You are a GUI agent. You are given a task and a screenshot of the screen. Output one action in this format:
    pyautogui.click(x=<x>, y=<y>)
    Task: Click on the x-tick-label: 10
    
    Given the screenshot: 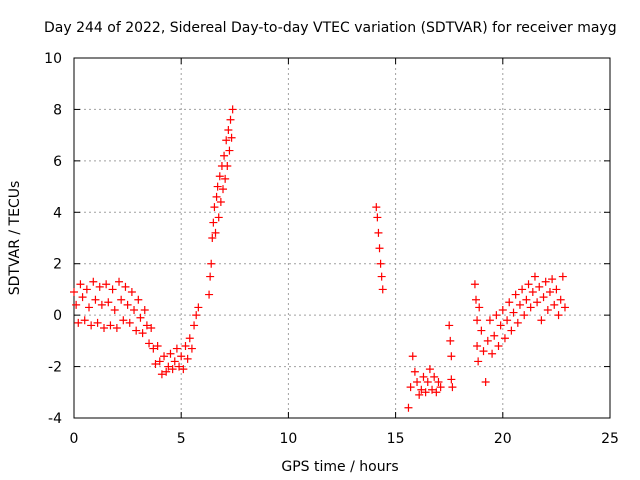 What is the action you would take?
    pyautogui.click(x=288, y=439)
    